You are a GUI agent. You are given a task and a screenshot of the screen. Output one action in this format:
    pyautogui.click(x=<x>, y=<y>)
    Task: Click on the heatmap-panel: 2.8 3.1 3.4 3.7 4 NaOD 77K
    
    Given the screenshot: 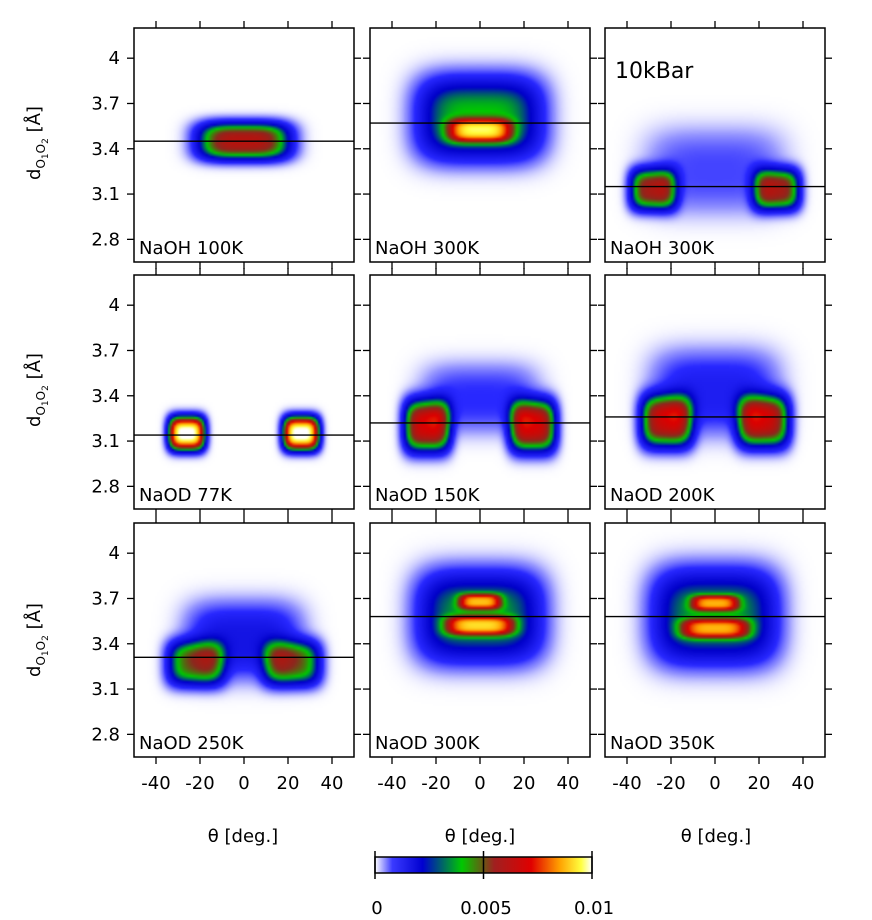 What is the action you would take?
    pyautogui.click(x=226, y=392)
    